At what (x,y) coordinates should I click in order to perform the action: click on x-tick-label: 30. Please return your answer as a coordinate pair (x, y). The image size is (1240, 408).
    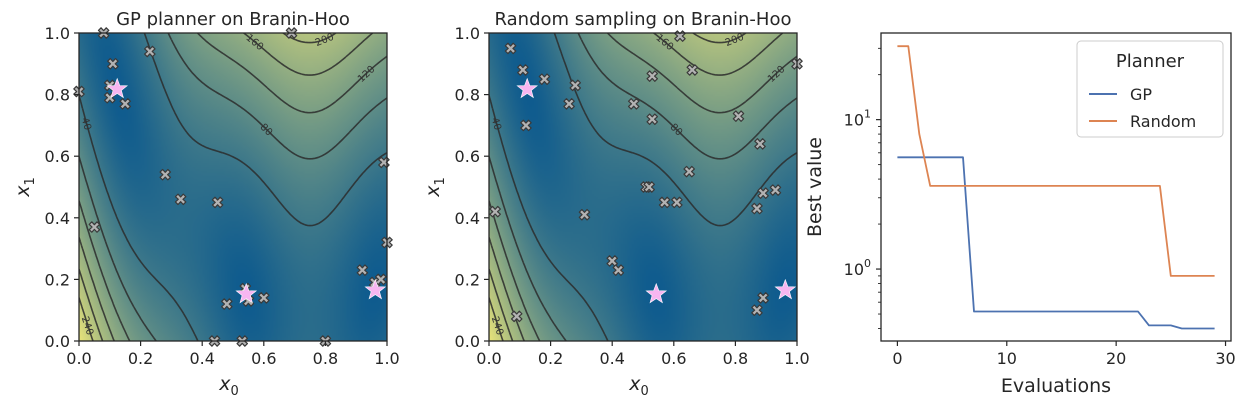
    Looking at the image, I should click on (1225, 358).